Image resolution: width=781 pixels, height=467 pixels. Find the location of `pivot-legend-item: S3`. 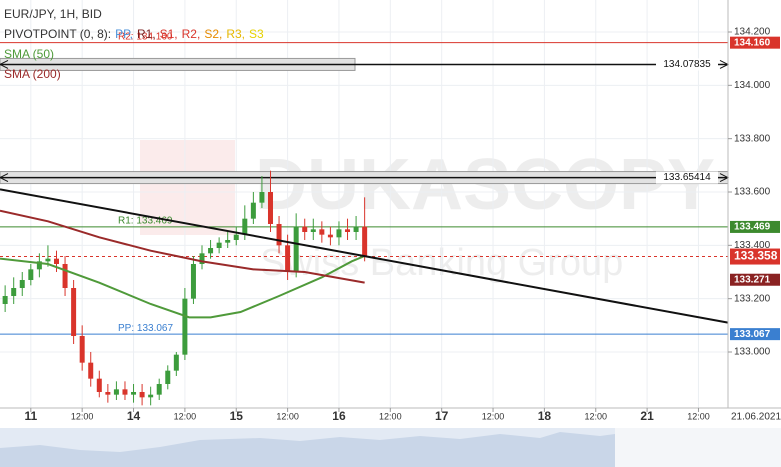

pivot-legend-item: S3 is located at coordinates (256, 34).